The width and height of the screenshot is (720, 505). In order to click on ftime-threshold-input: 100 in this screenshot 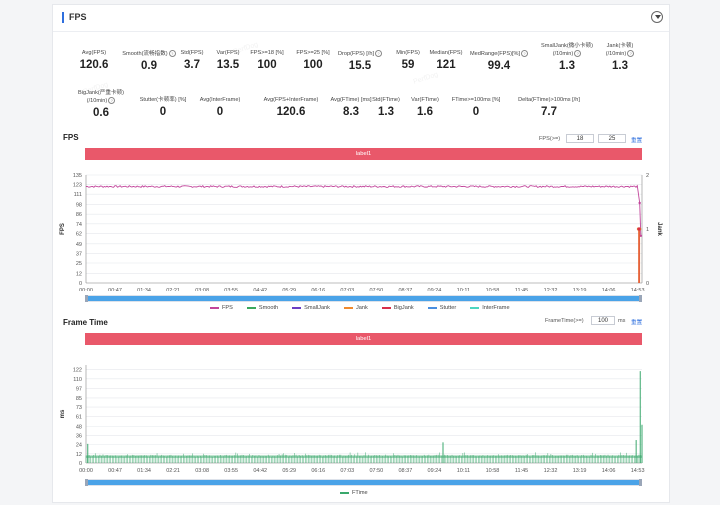, I will do `click(603, 320)`.